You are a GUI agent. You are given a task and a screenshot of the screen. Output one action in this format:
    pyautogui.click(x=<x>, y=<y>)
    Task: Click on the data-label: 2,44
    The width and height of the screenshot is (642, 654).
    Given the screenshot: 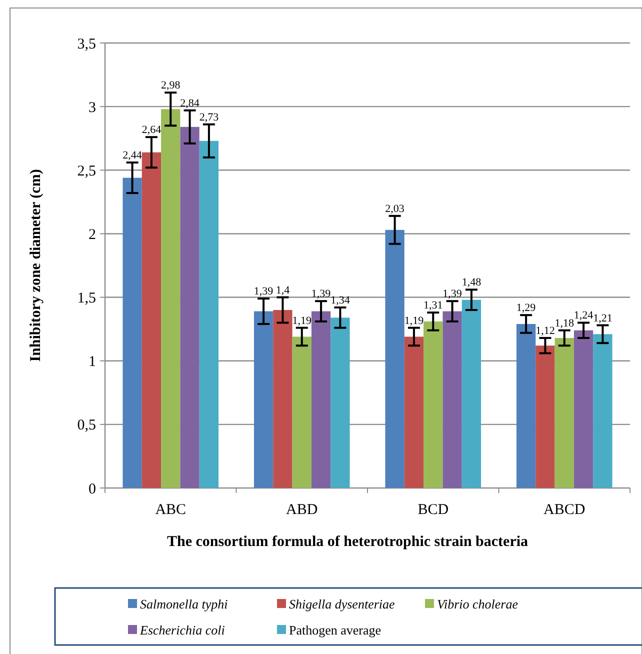 What is the action you would take?
    pyautogui.click(x=132, y=156)
    